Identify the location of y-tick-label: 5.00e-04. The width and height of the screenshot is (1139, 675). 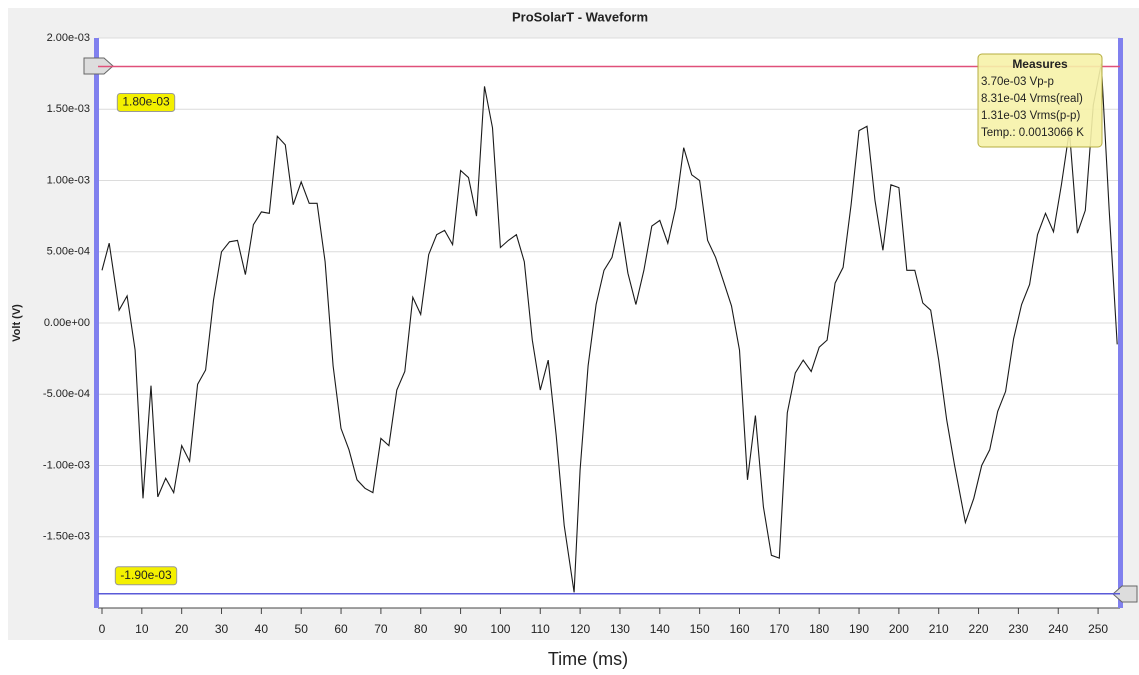
(68, 252).